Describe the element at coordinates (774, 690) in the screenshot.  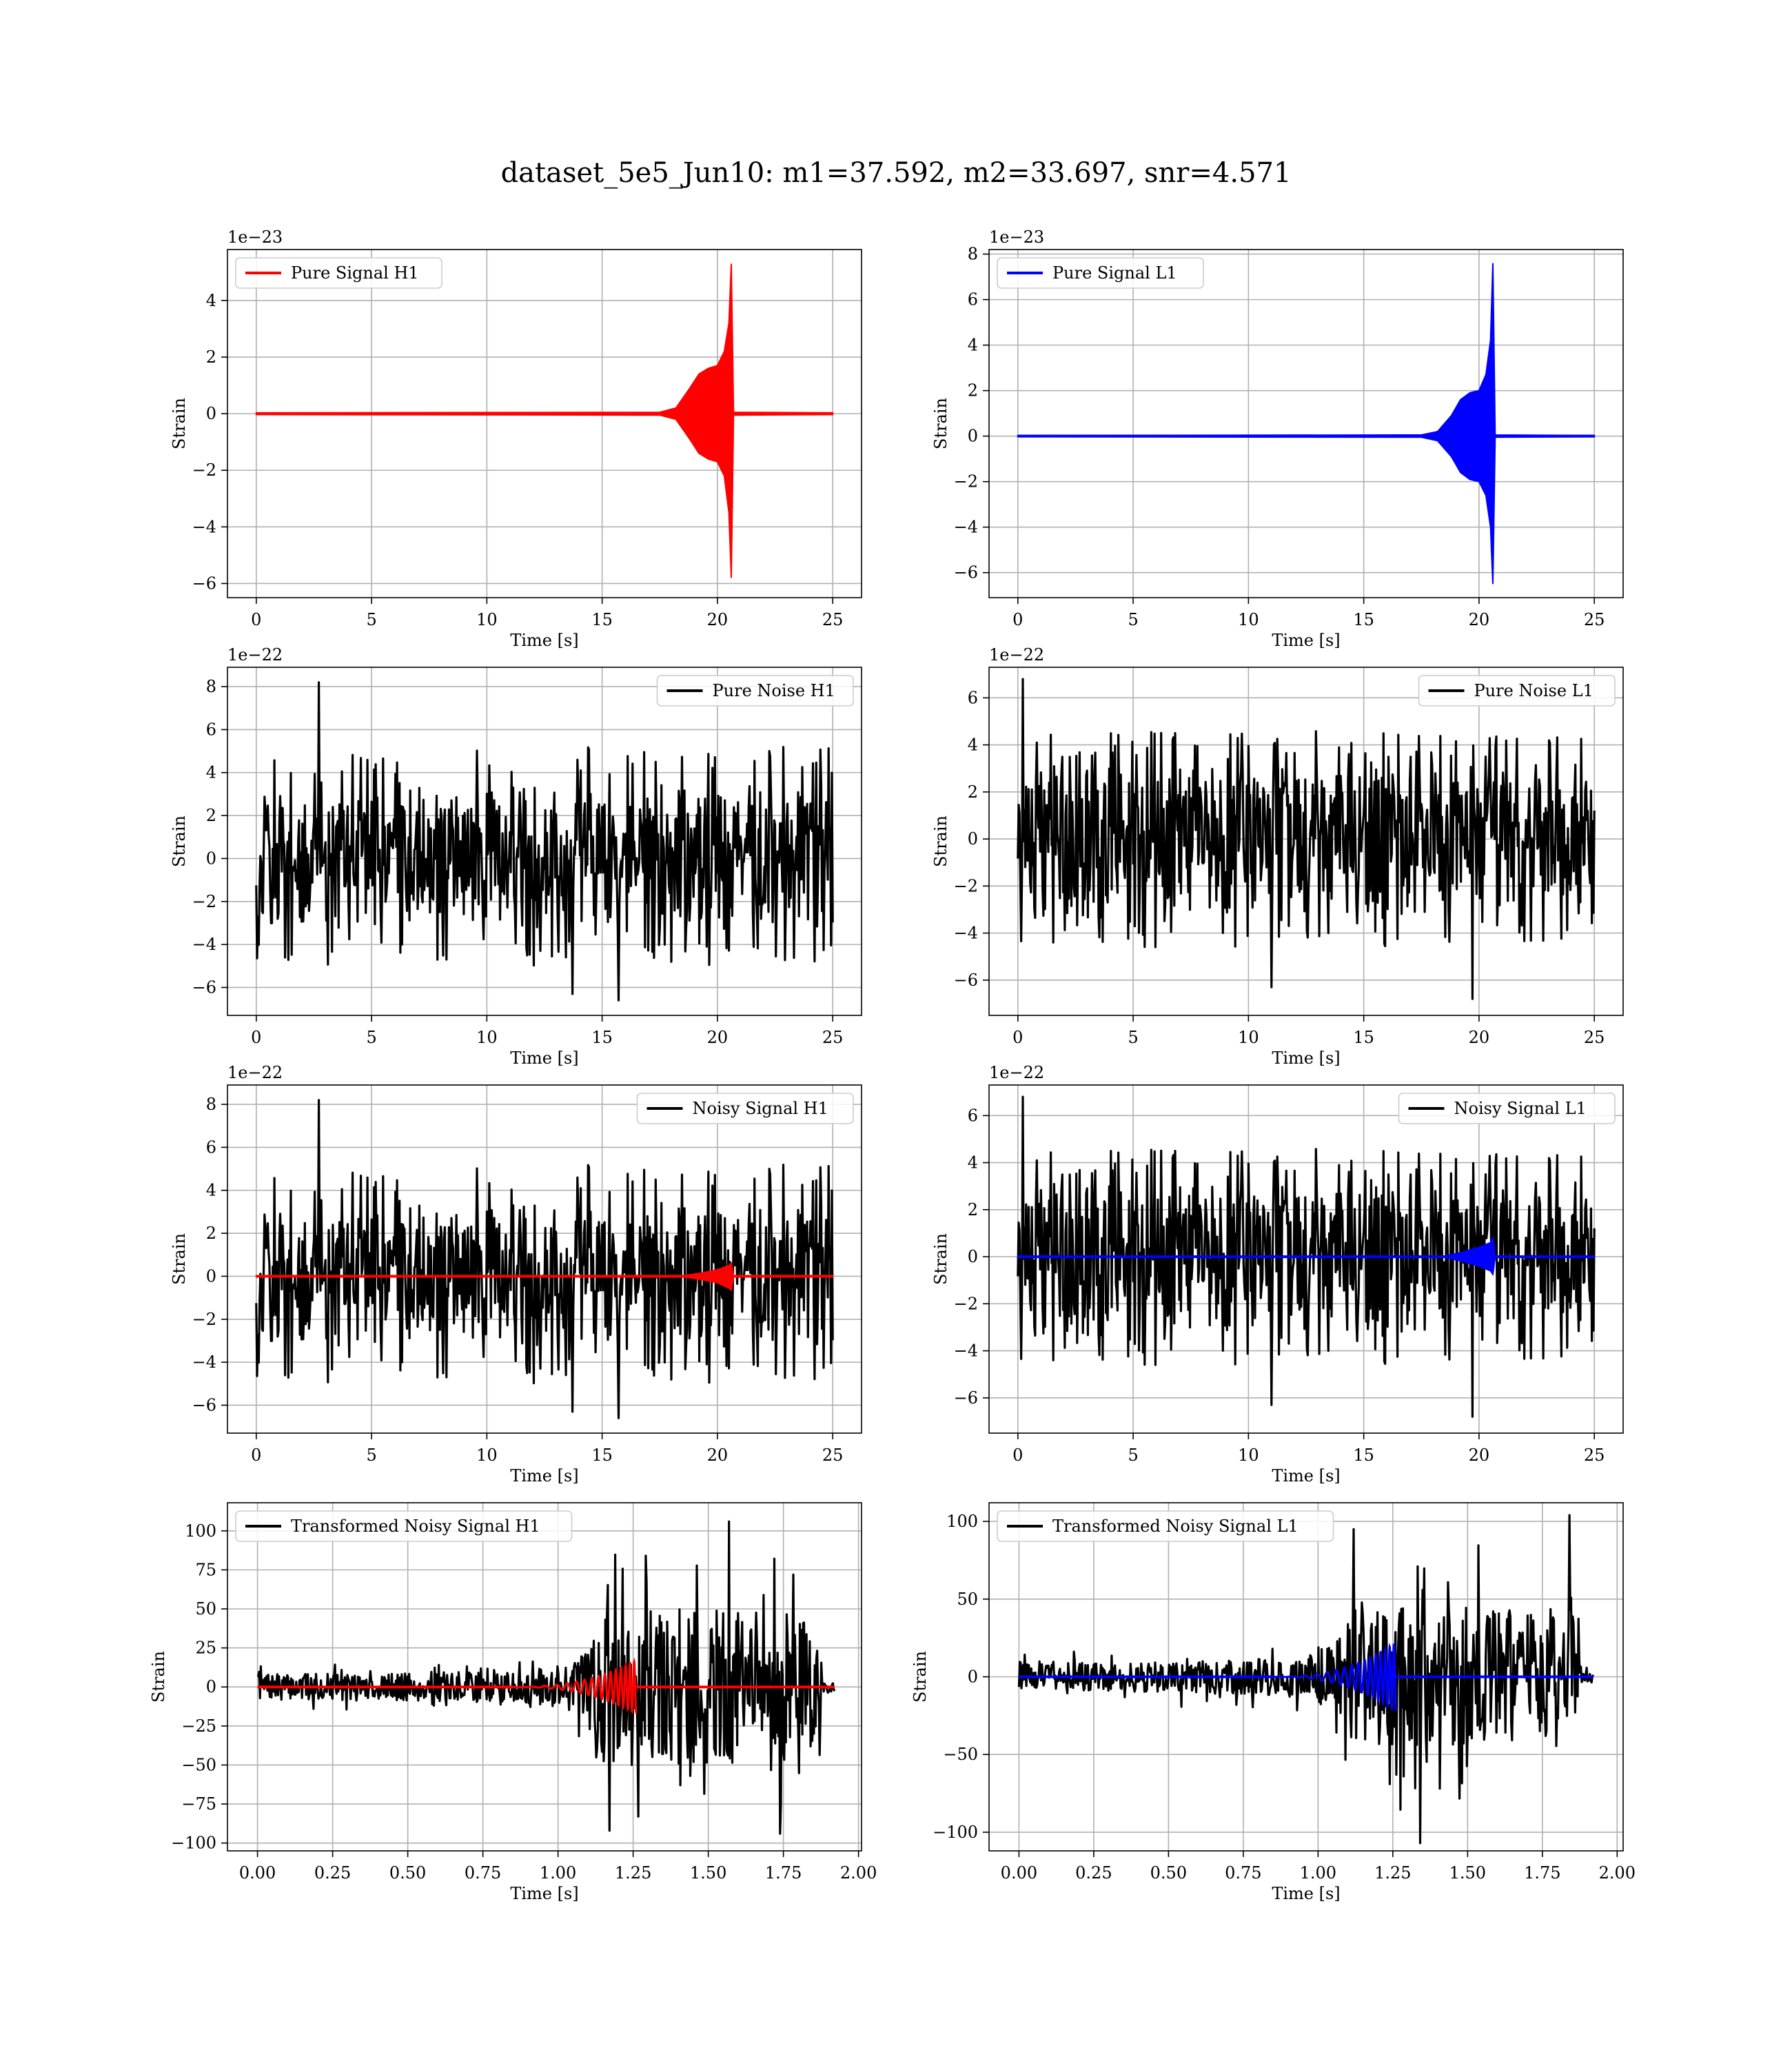
I see `legend-label: Pure Noise H1` at that location.